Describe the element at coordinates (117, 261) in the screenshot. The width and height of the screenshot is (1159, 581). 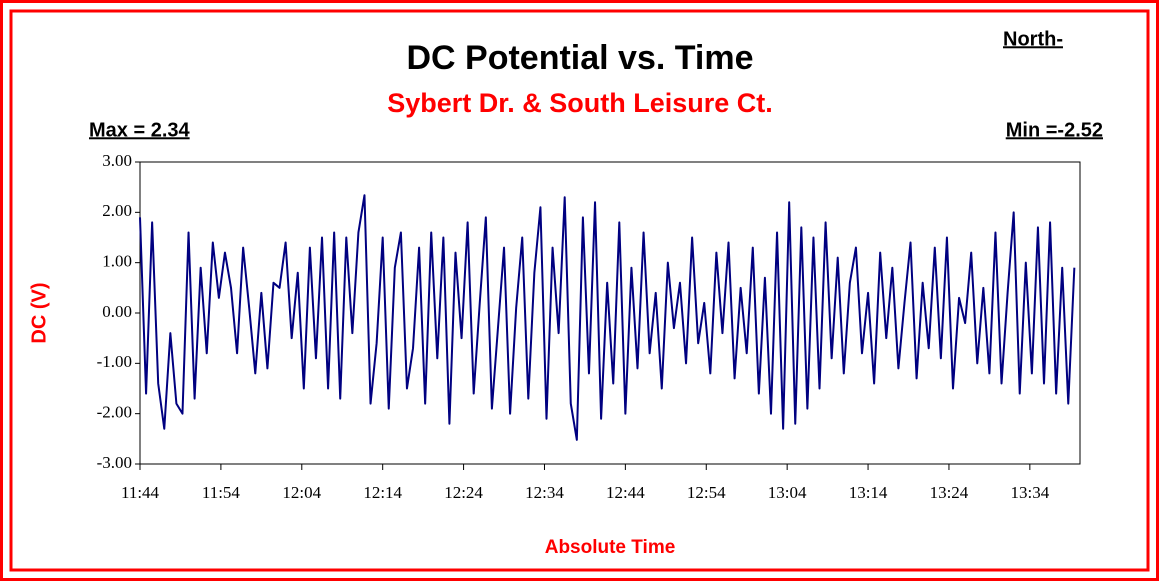
I see `y-tick-label: 1.00` at that location.